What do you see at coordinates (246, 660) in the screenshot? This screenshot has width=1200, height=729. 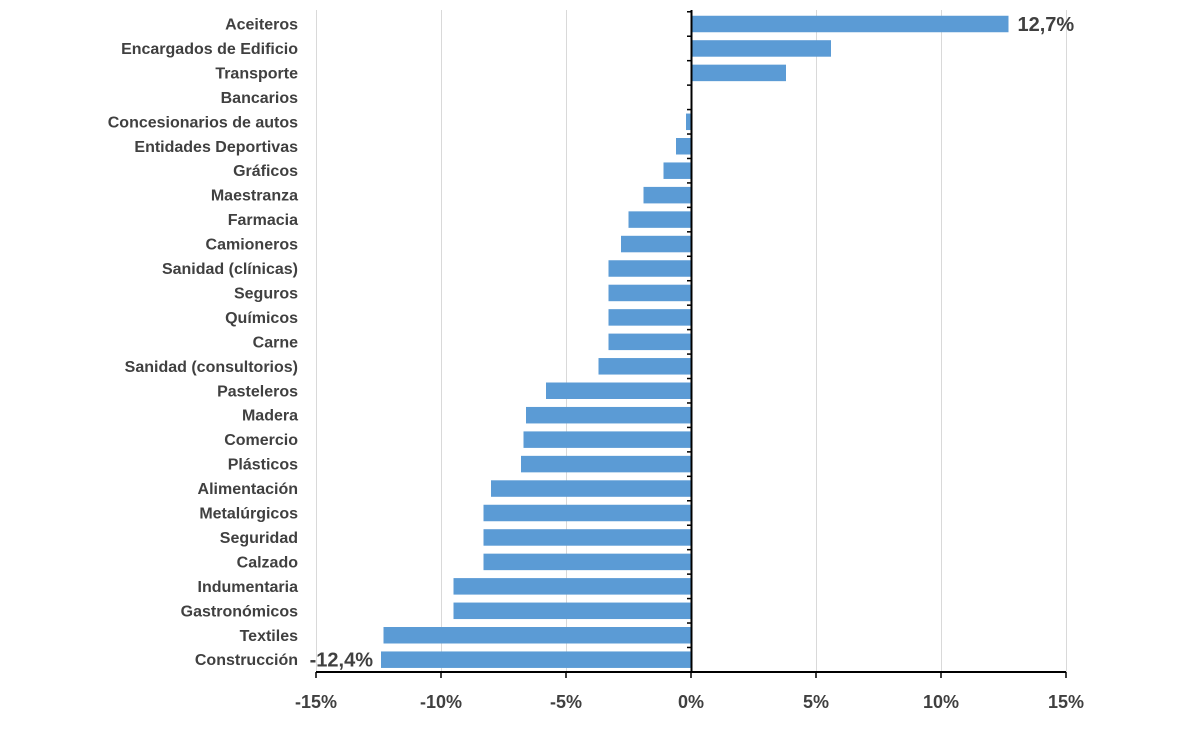 I see `category-label: Construcción` at bounding box center [246, 660].